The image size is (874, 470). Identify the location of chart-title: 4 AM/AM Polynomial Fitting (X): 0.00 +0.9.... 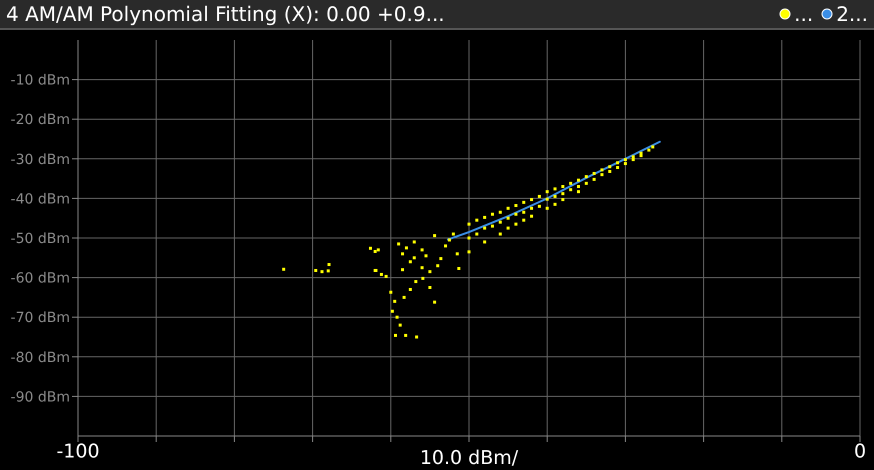
(225, 14).